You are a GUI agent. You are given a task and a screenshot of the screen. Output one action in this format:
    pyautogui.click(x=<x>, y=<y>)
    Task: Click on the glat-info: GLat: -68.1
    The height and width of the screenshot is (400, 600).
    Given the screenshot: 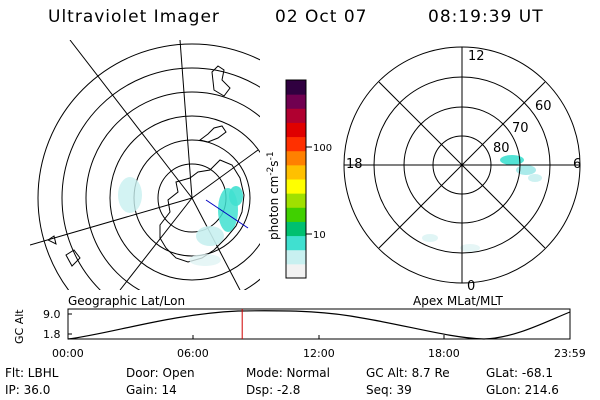 What is the action you would take?
    pyautogui.click(x=519, y=373)
    